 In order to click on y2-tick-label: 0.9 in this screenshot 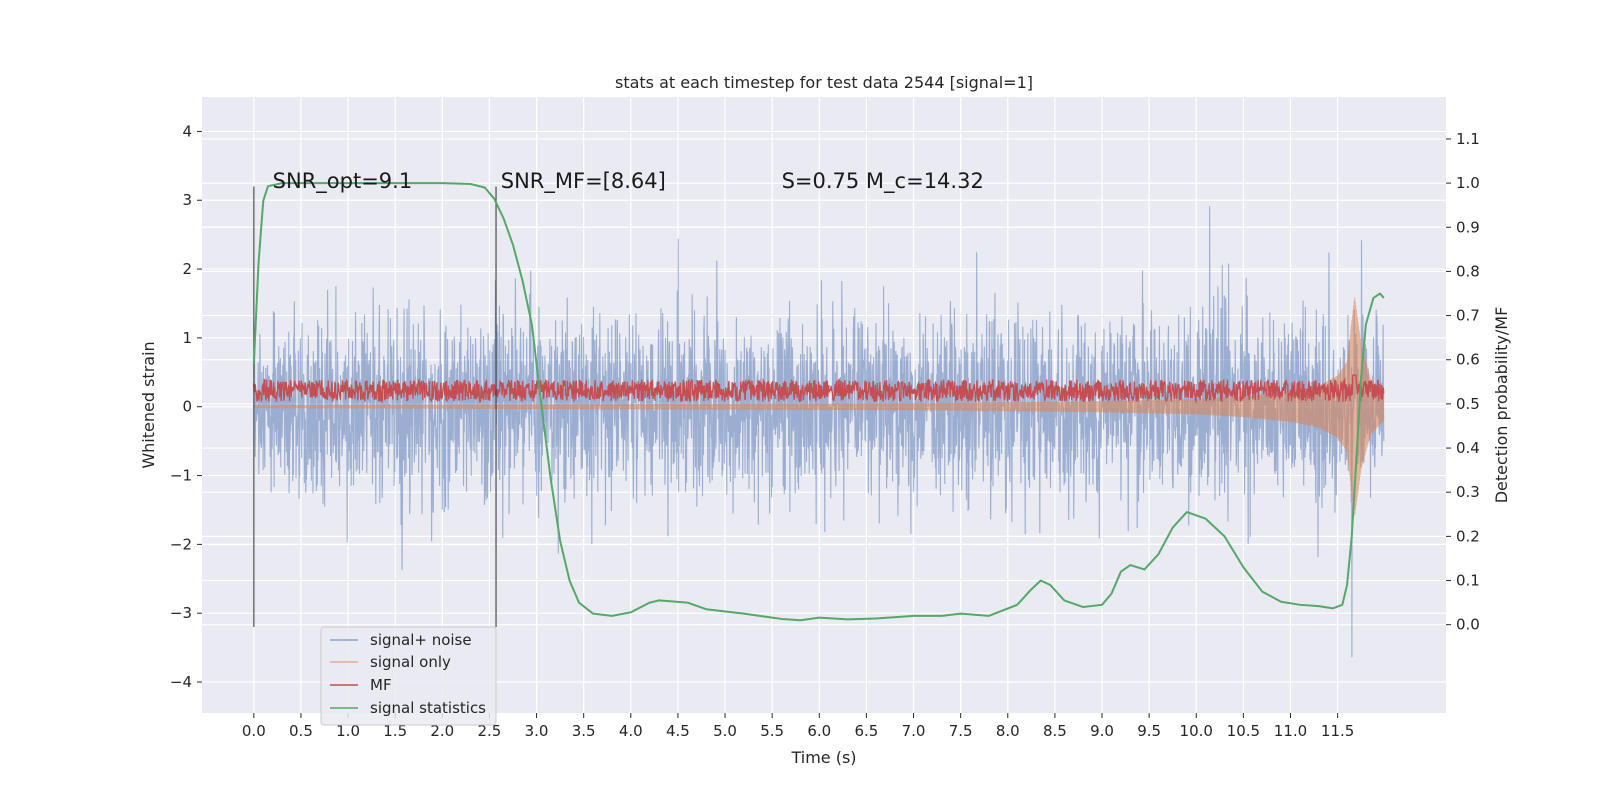, I will do `click(1468, 227)`.